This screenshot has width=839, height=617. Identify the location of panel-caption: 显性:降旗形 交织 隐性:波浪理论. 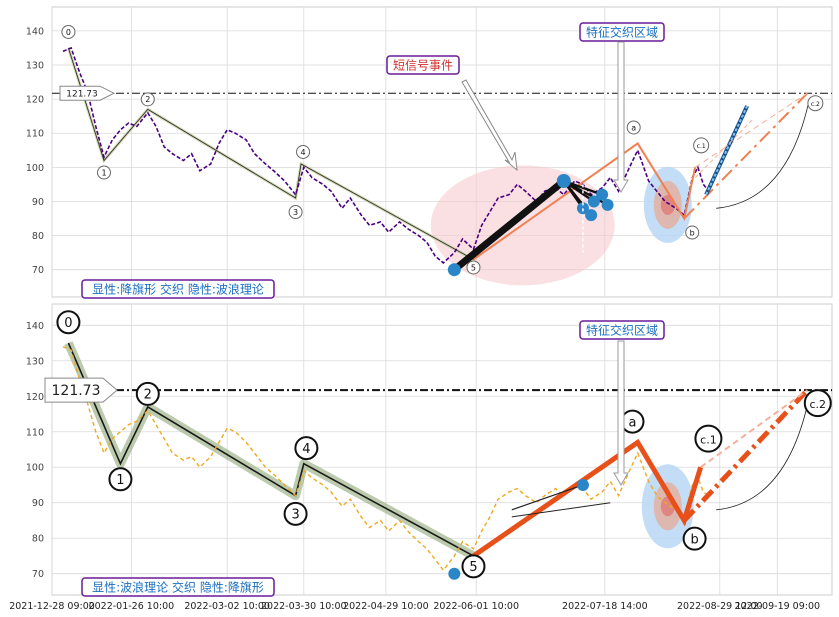
(178, 289).